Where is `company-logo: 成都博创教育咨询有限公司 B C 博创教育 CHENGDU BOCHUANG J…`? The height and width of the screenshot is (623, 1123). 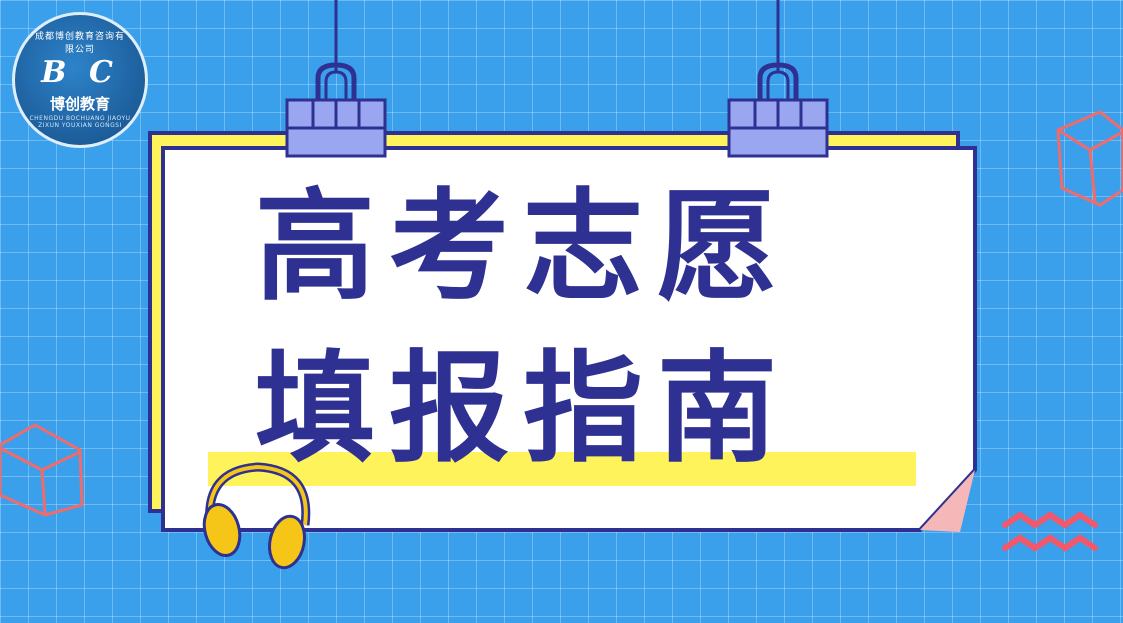
company-logo: 成都博创教育咨询有限公司 B C 博创教育 CHENGDU BOCHUANG J… is located at coordinates (80, 80).